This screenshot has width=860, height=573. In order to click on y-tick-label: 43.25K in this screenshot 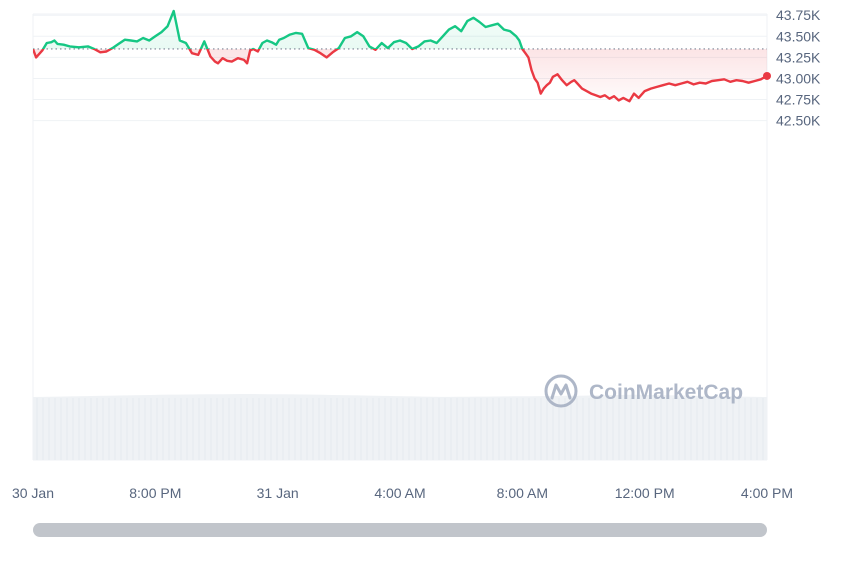, I will do `click(798, 57)`.